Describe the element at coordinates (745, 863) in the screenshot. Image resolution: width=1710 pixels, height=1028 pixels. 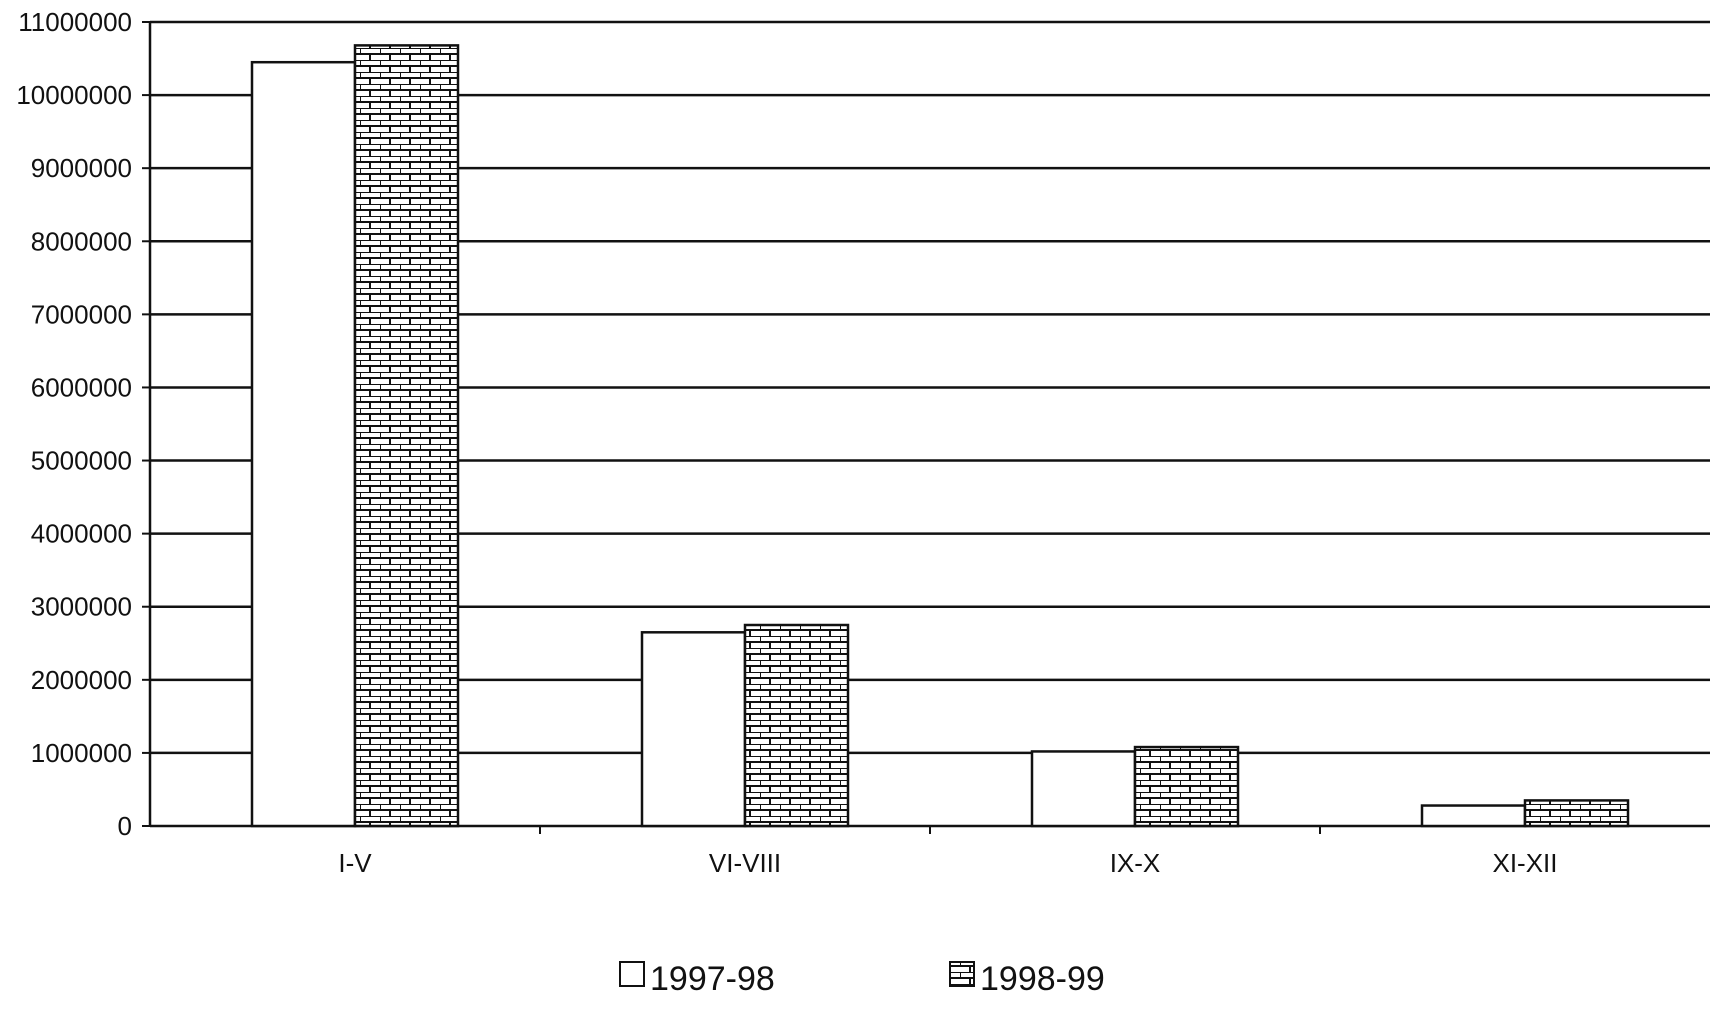
I see `x-category-label: VI-VIII` at that location.